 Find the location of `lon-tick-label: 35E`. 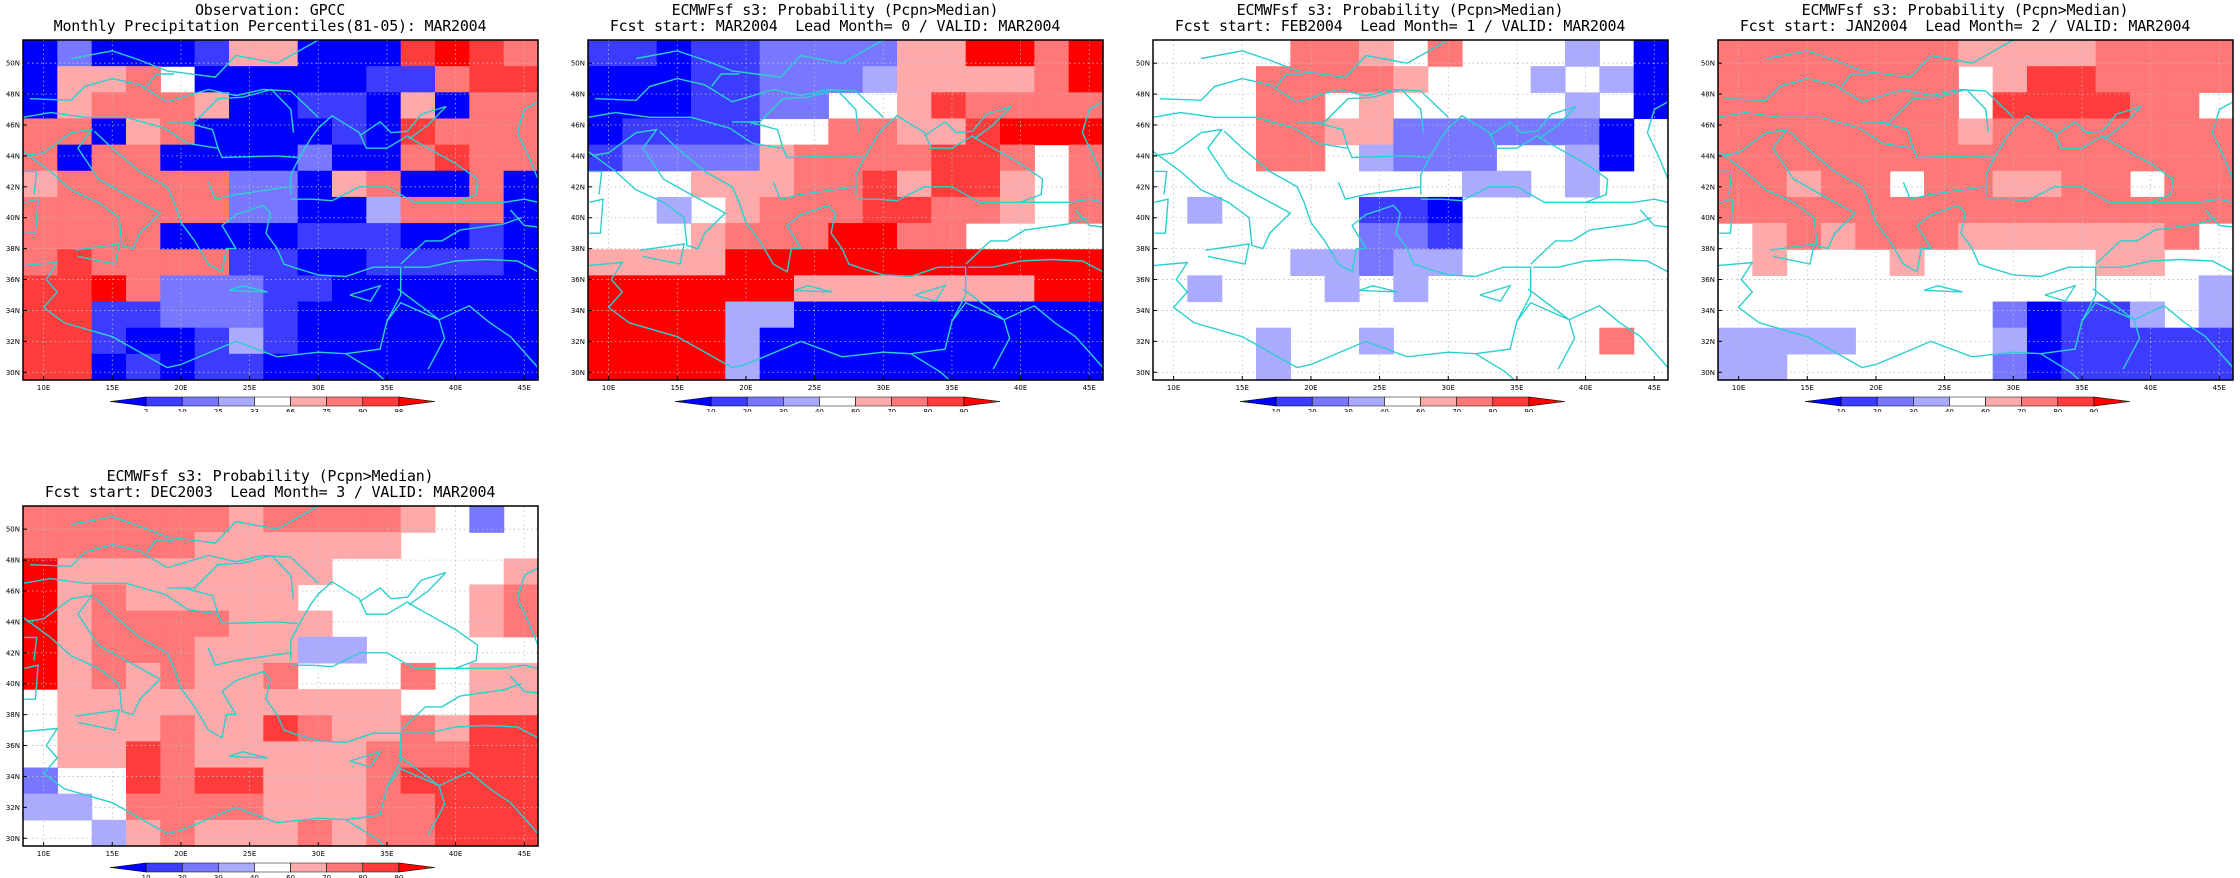

lon-tick-label: 35E is located at coordinates (386, 854).